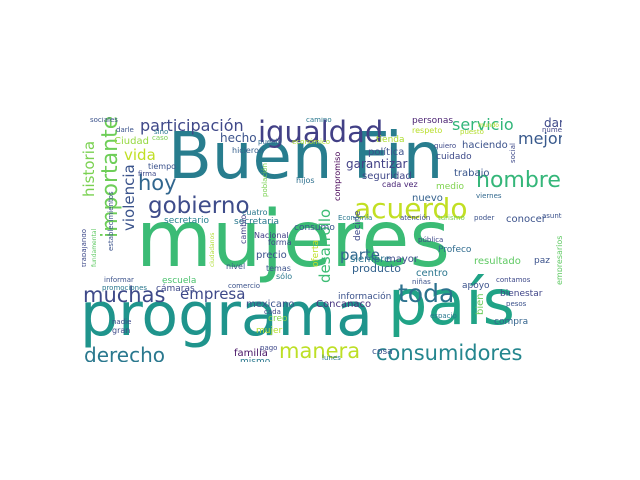  What do you see at coordinates (160, 138) in the screenshot?
I see `word-caso: caso` at bounding box center [160, 138].